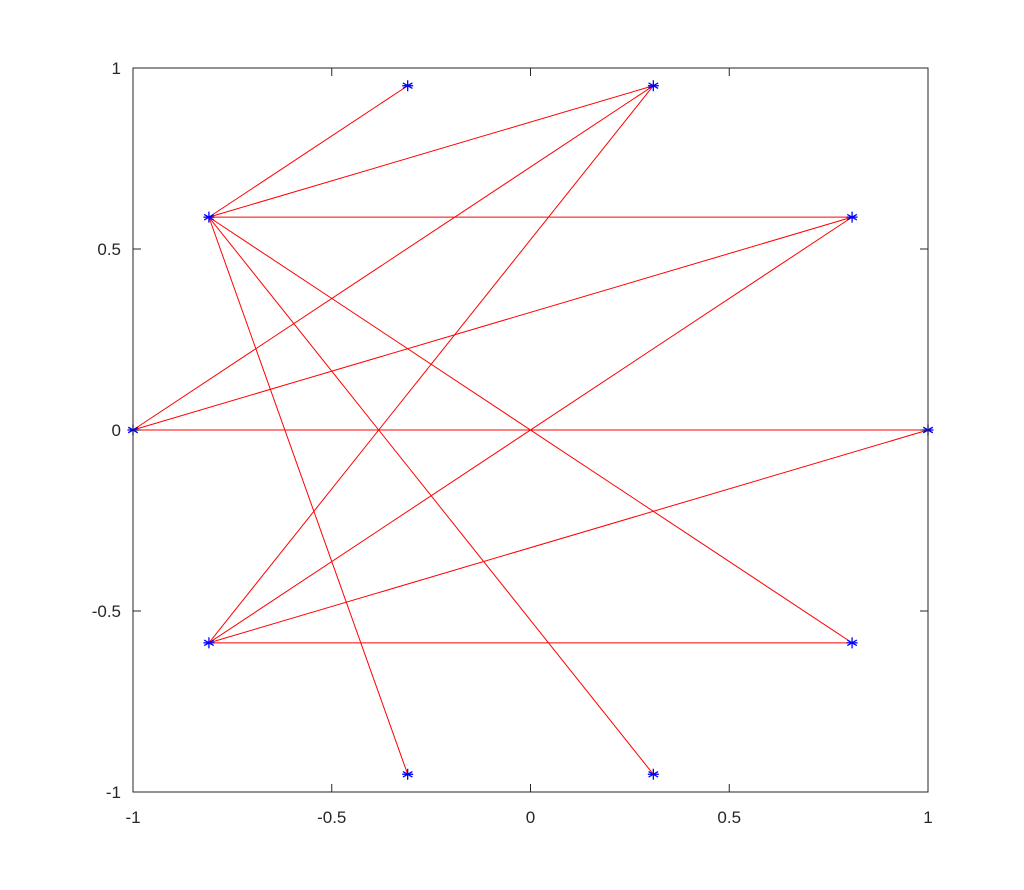 The height and width of the screenshot is (890, 1024). Describe the element at coordinates (530, 817) in the screenshot. I see `x-tick-label: 0` at that location.